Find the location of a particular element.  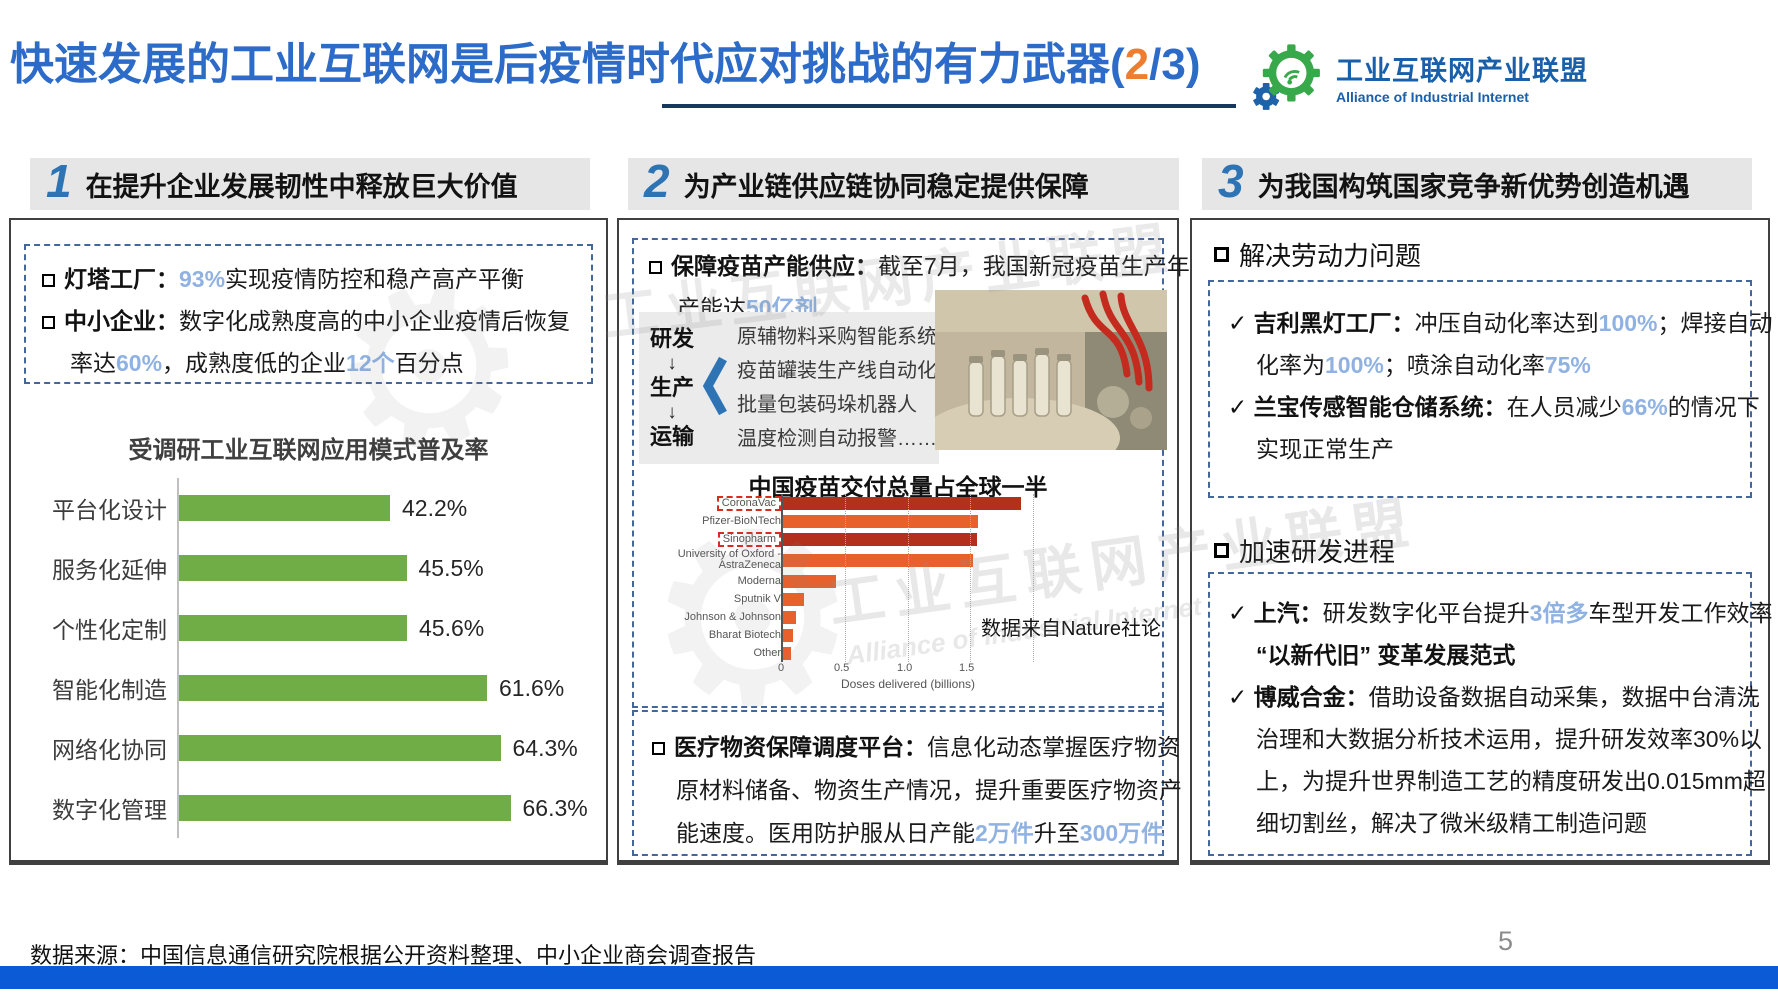

column2-header: 2 为产业链供应链协同稳定提供保障 is located at coordinates (903, 184).